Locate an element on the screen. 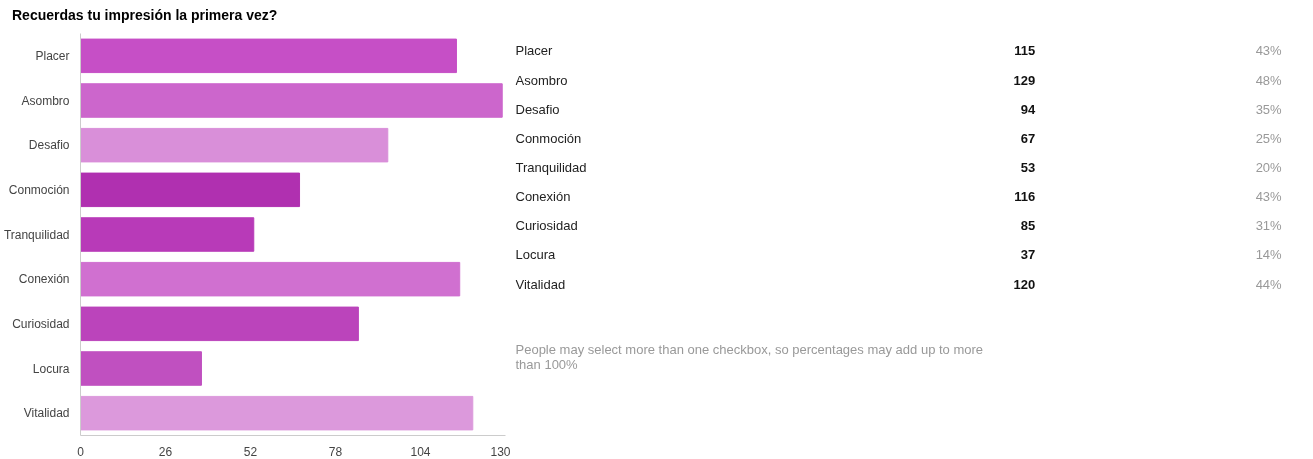 This screenshot has height=459, width=1313. x-tick-label: 130 is located at coordinates (500, 451).